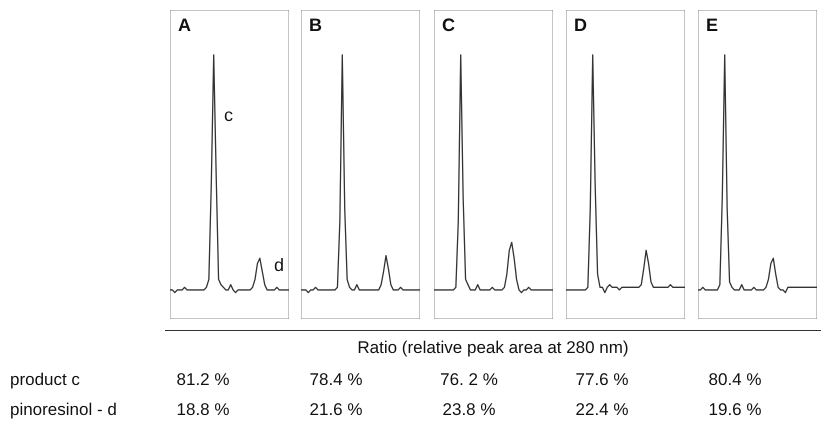 This screenshot has width=821, height=426. I want to click on chart-title: B, so click(315, 25).